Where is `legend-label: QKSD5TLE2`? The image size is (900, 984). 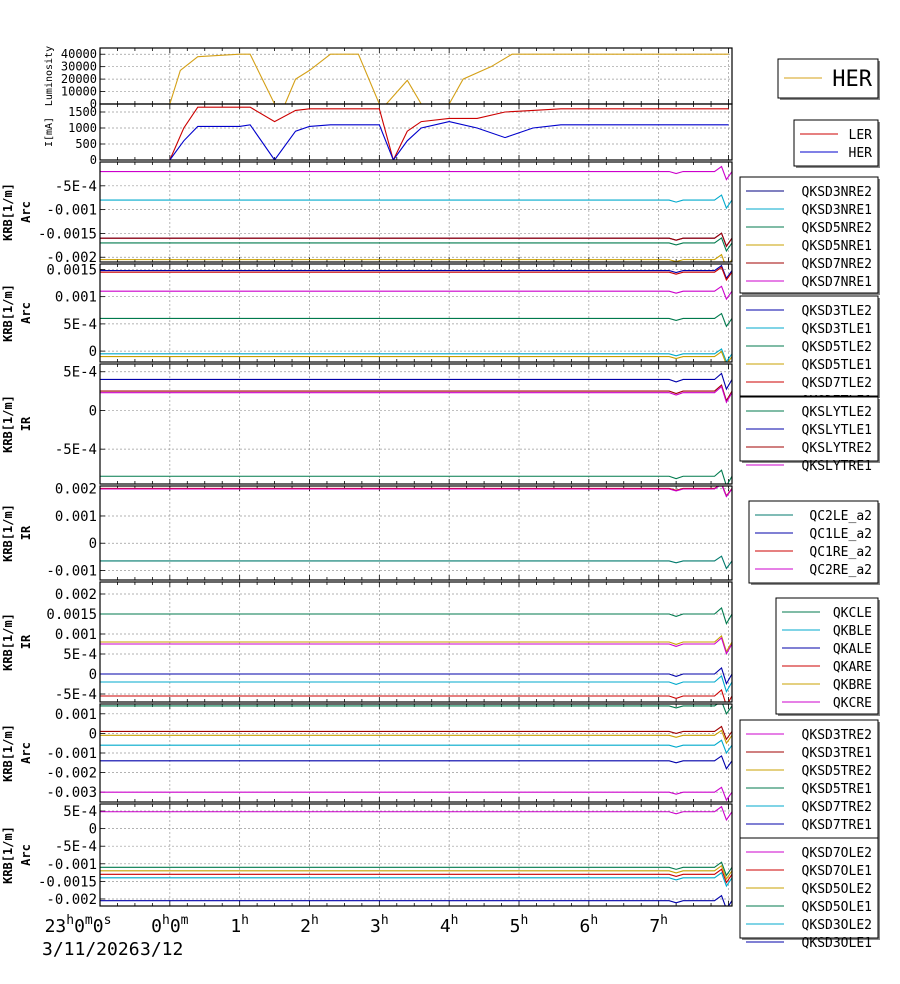
legend-label: QKSD5TLE2 is located at coordinates (837, 347).